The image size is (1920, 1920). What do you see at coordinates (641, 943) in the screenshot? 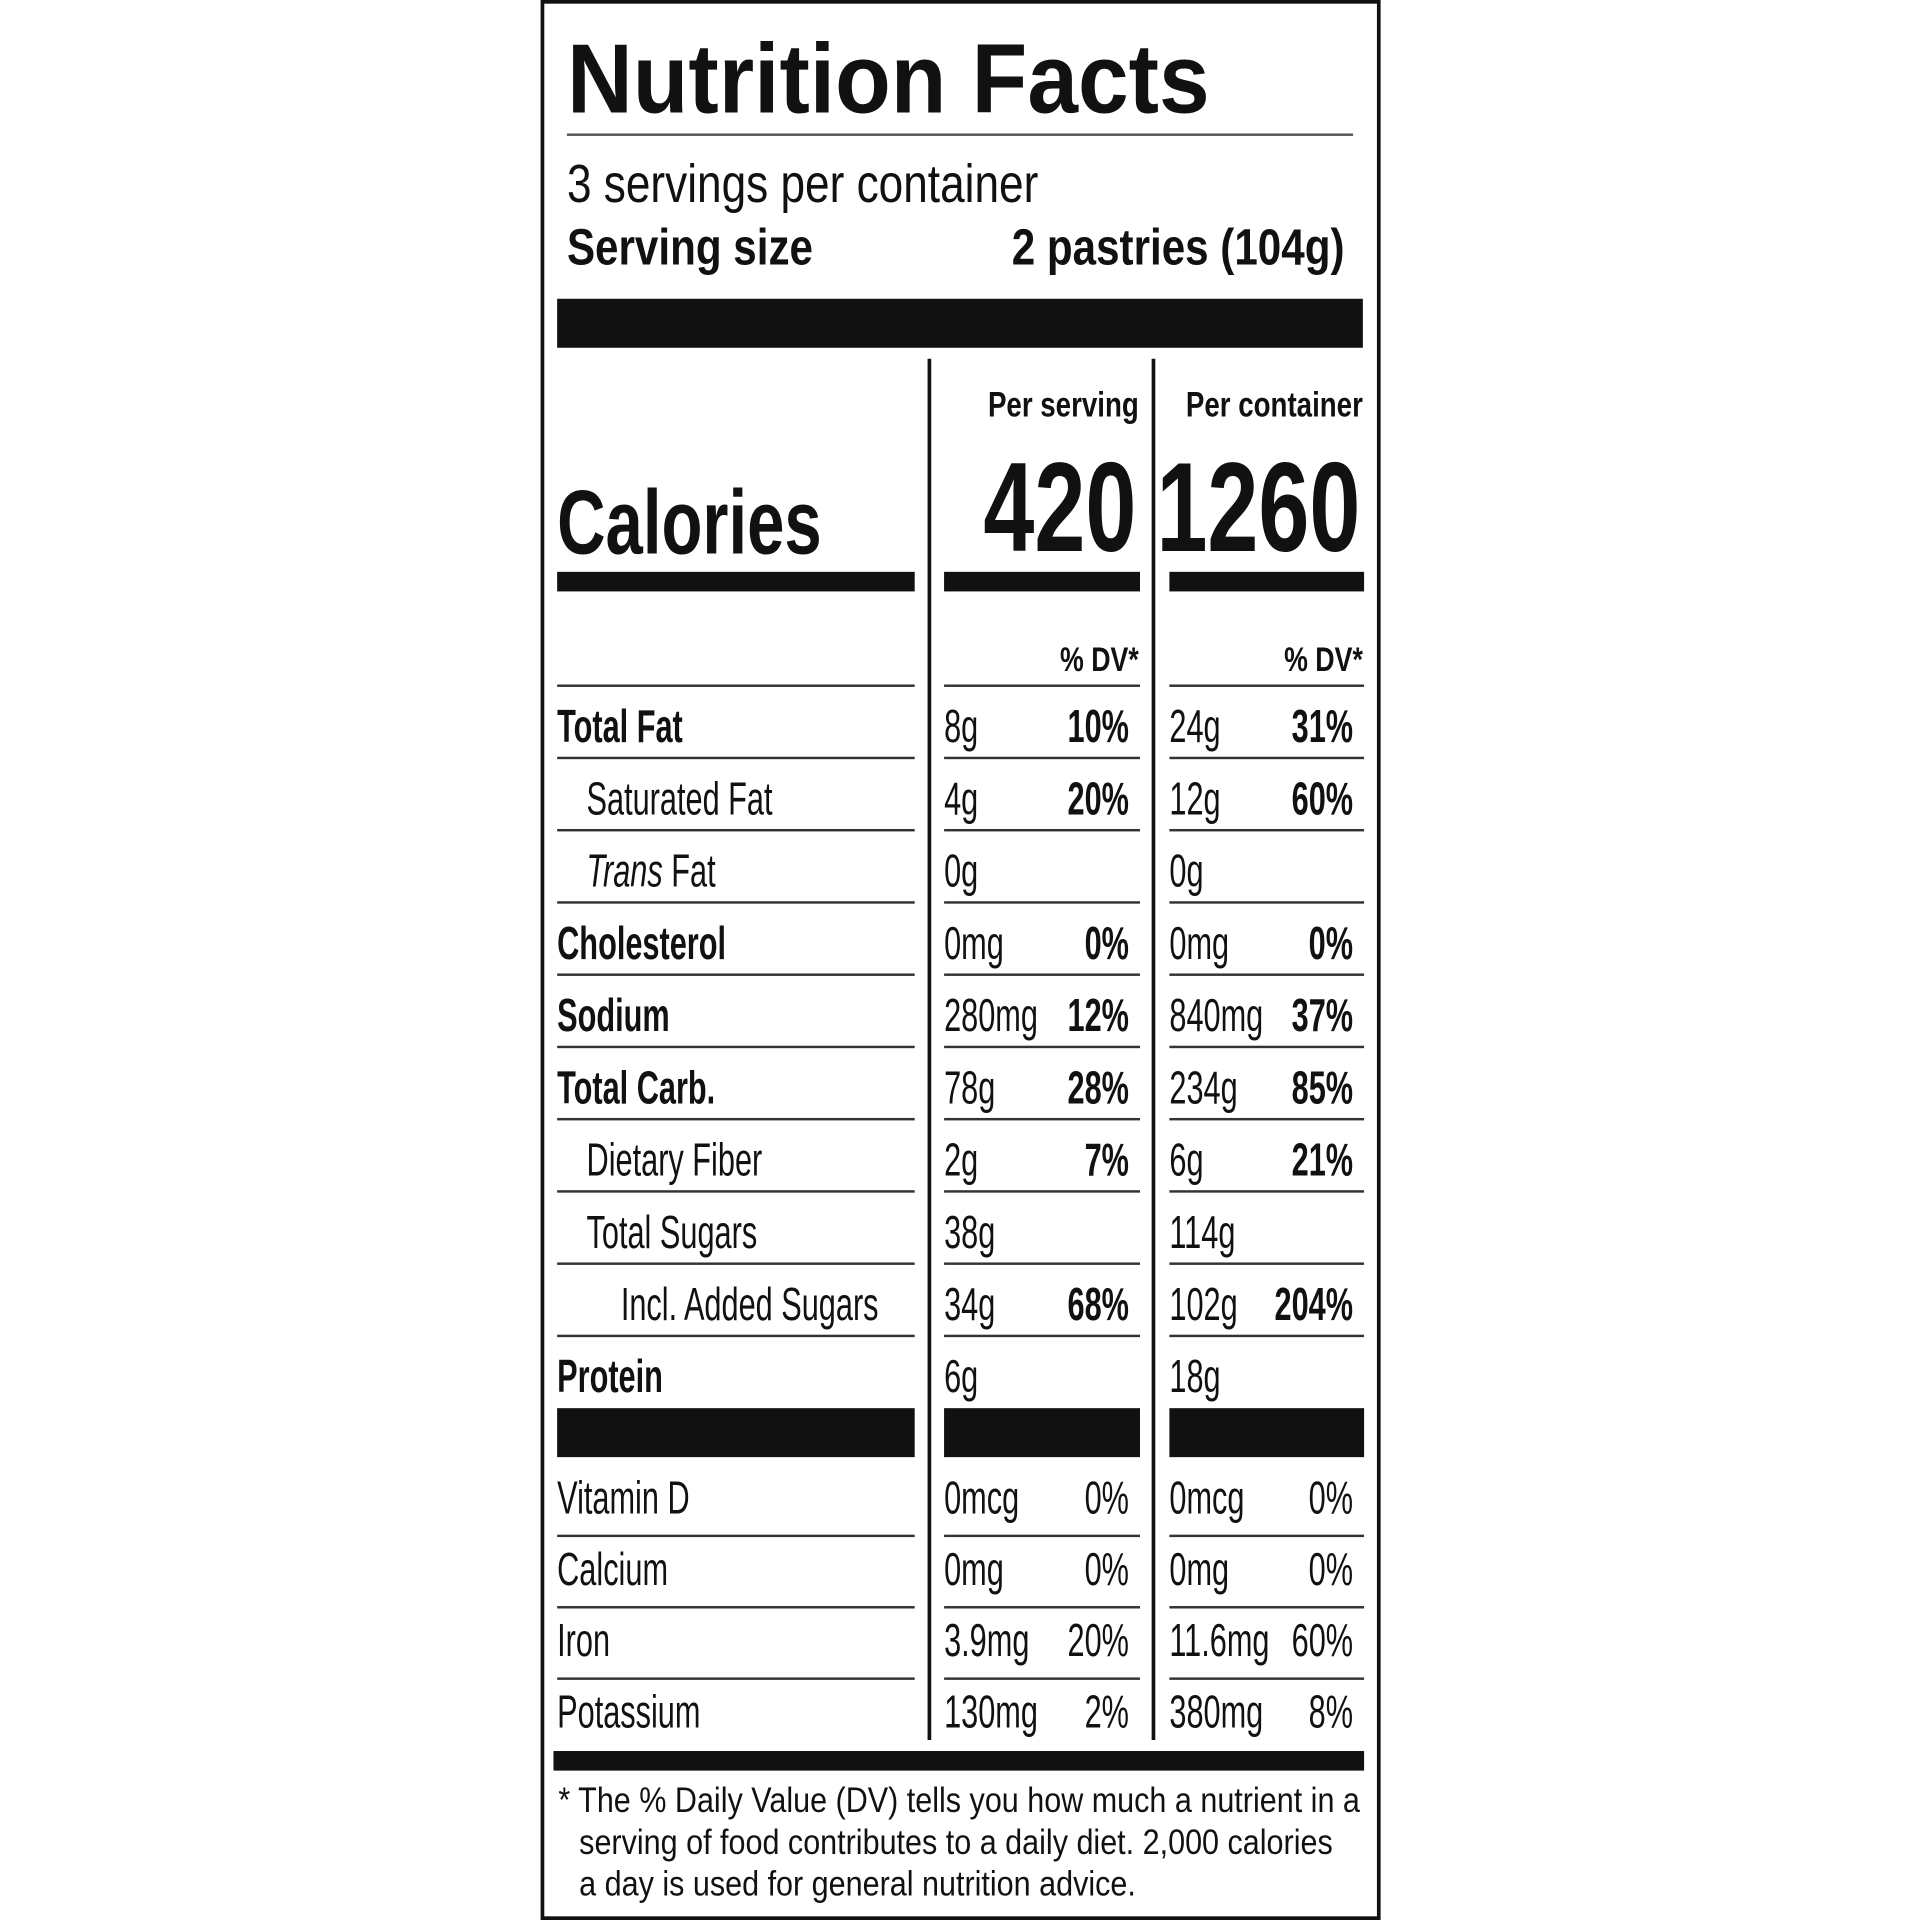
I see `nutrient-label: Cholesterol` at bounding box center [641, 943].